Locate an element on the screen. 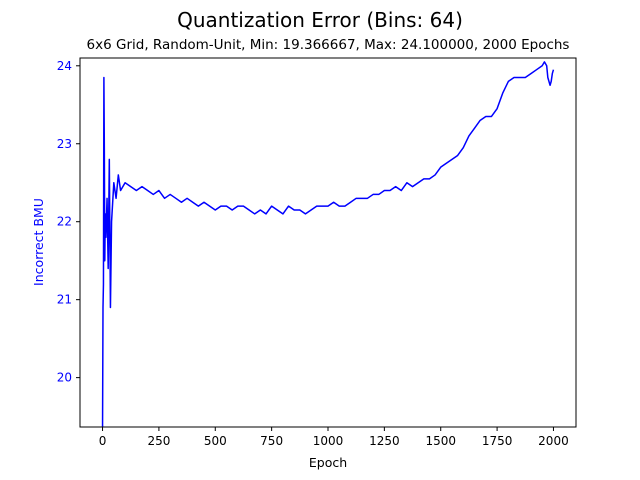 The height and width of the screenshot is (480, 640). y-tick-label: 23 is located at coordinates (64, 144).